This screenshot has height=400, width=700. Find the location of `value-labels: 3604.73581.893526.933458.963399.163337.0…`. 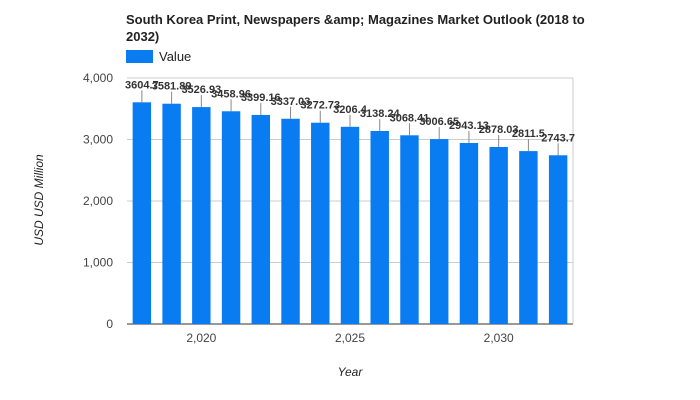

value-labels: 3604.73581.893526.933458.963399.163337.0… is located at coordinates (350, 117).